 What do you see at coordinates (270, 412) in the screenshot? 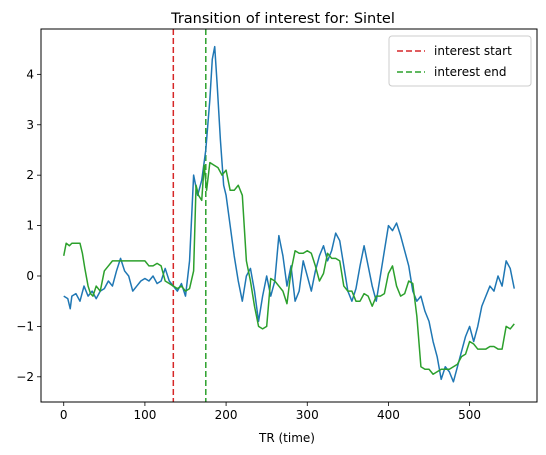
I see `x-axis: 0 100 200 300 400 500` at bounding box center [270, 412].